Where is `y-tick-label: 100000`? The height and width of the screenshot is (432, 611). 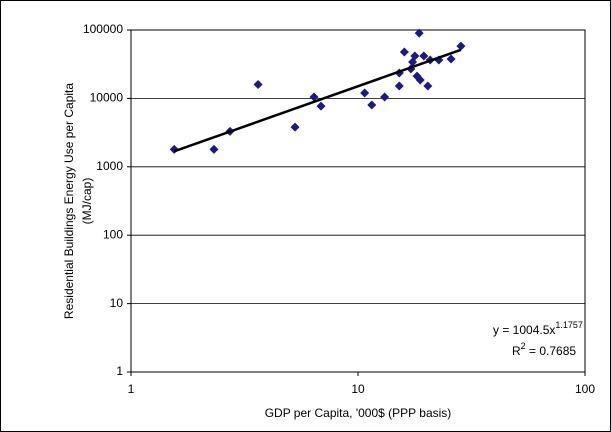
y-tick-label: 100000 is located at coordinates (103, 29).